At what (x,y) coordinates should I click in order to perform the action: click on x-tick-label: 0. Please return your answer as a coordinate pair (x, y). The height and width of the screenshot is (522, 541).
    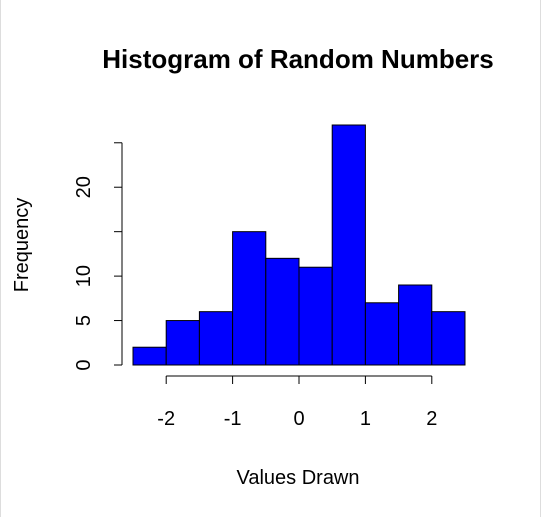
    Looking at the image, I should click on (298, 419).